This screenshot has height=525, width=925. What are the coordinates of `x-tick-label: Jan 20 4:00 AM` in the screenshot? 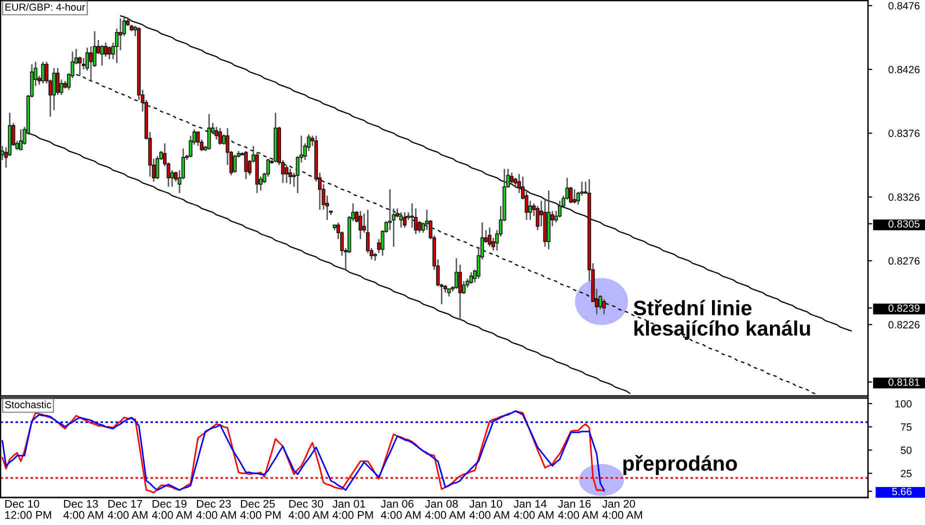 It's located at (622, 509).